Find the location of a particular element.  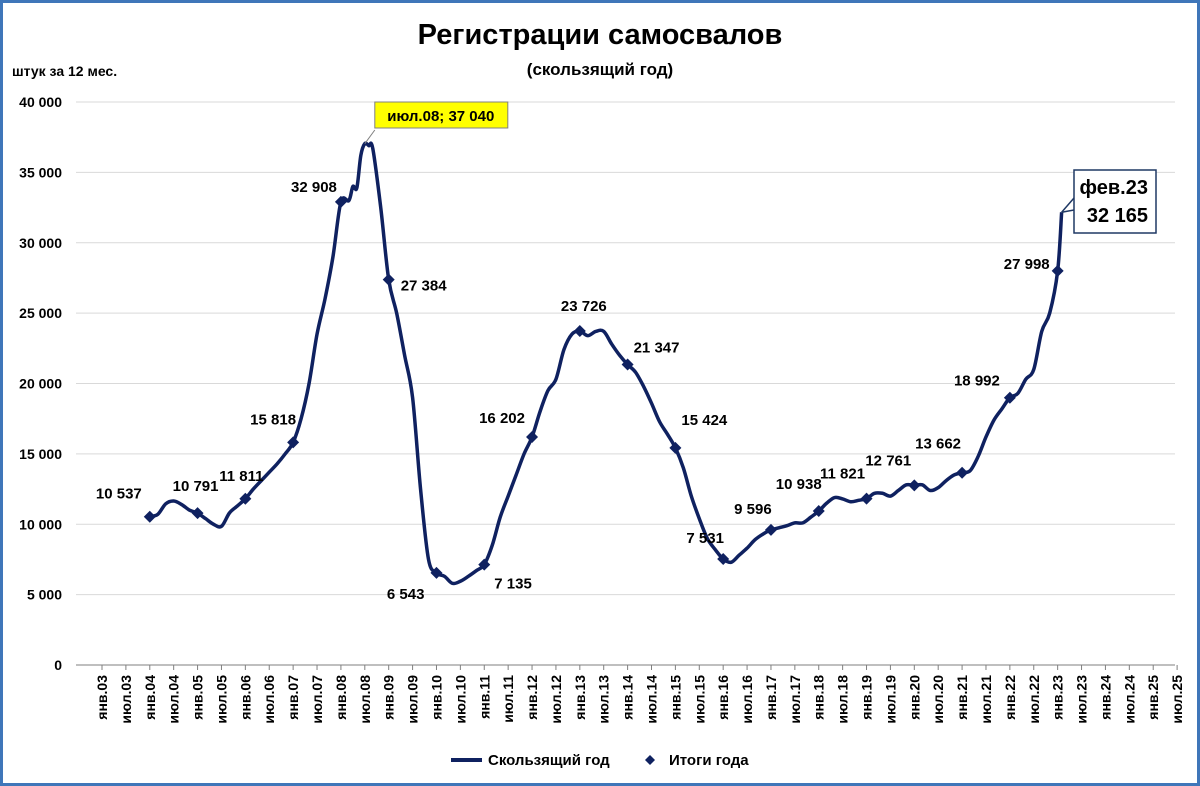

x-tick-label: июл.21 is located at coordinates (986, 699).